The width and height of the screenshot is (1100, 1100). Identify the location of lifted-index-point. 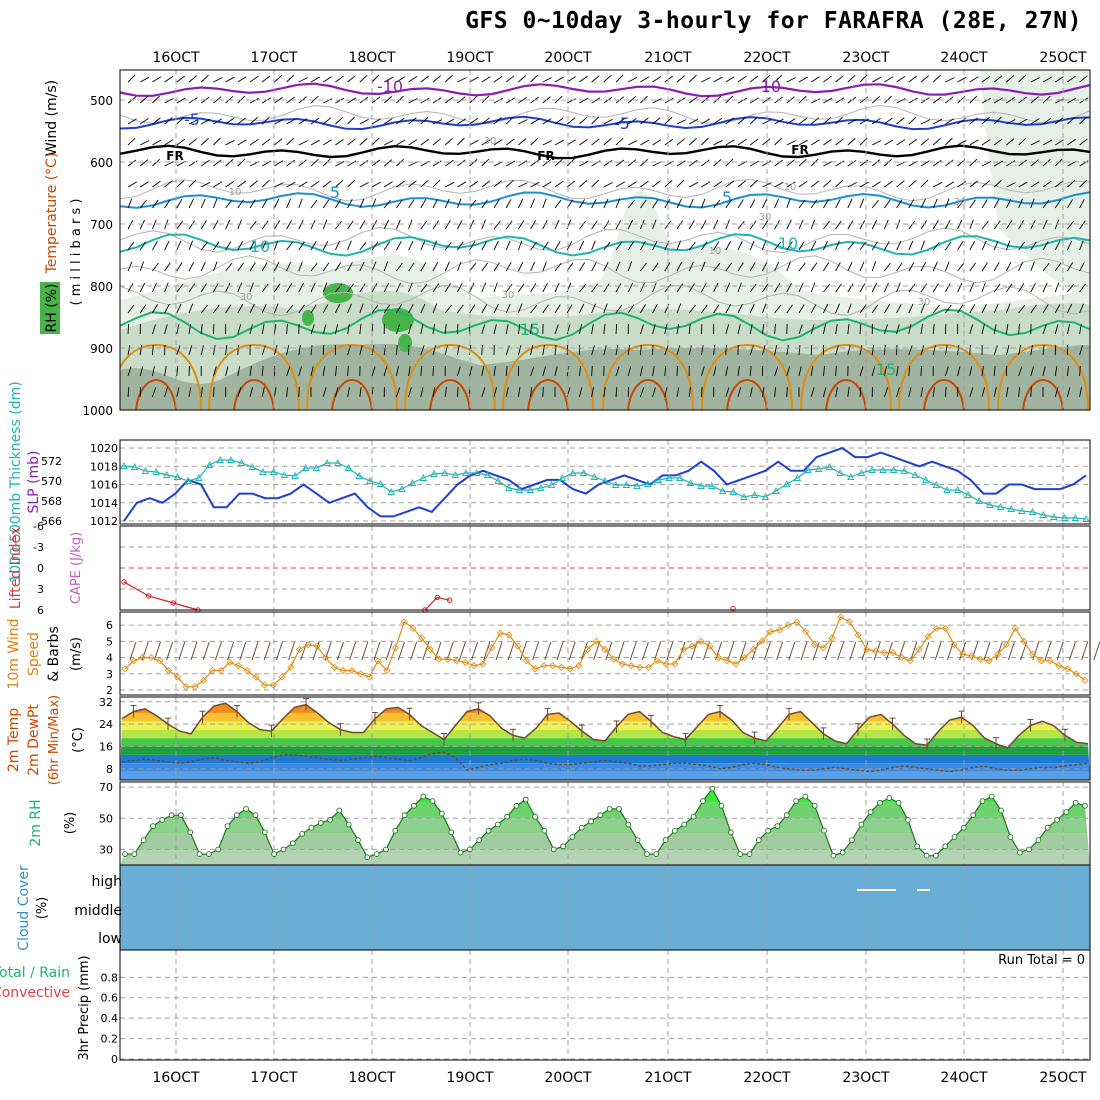
(437, 597).